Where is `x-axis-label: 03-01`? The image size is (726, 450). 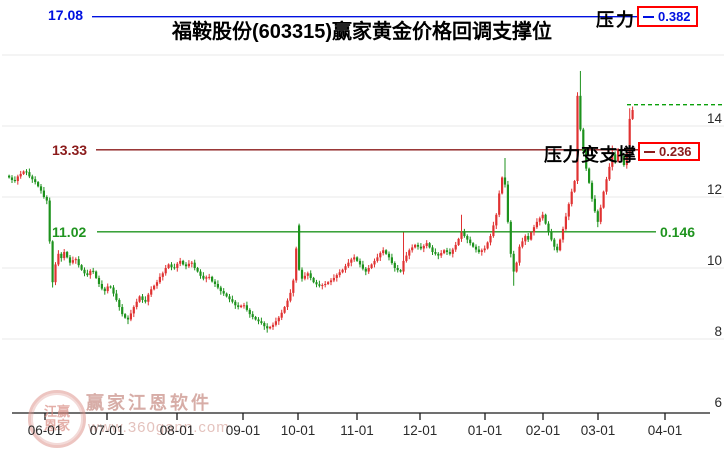
x-axis-label: 03-01 is located at coordinates (598, 430).